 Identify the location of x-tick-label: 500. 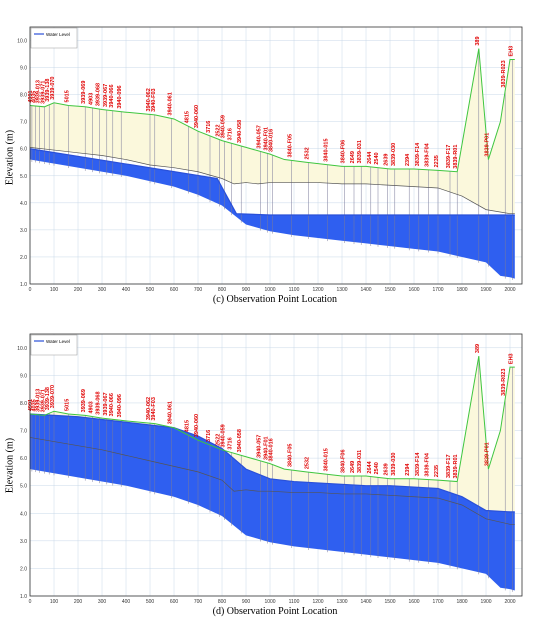
(150, 602).